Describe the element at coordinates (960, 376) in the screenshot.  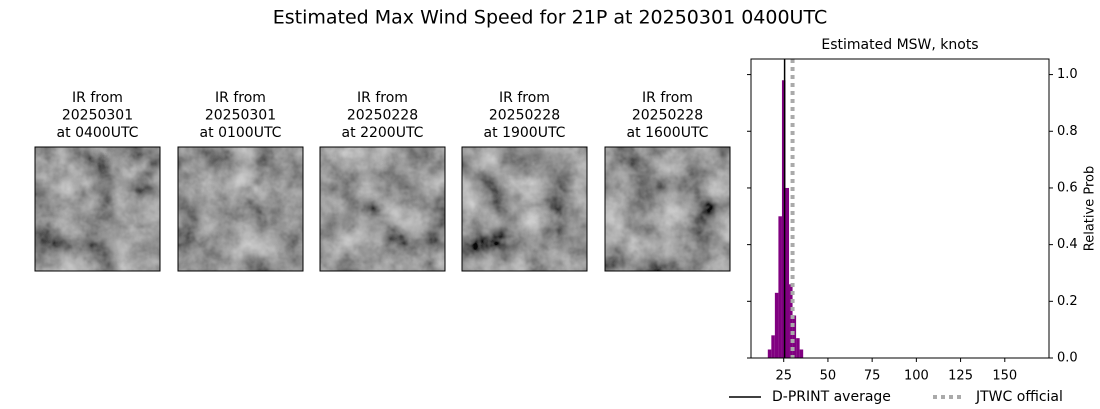
I see `x-tick-label: 125` at that location.